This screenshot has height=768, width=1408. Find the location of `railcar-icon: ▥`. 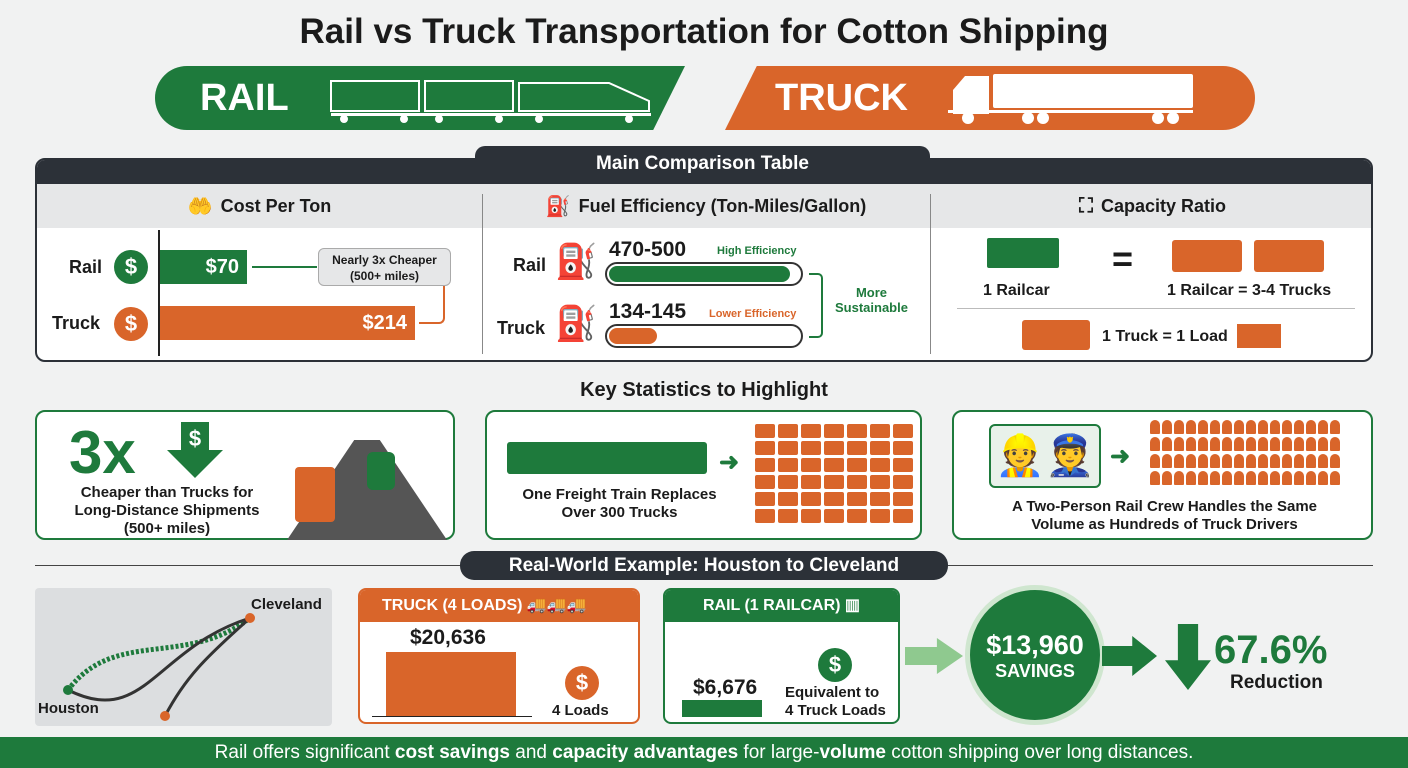

railcar-icon: ▥ is located at coordinates (852, 605).